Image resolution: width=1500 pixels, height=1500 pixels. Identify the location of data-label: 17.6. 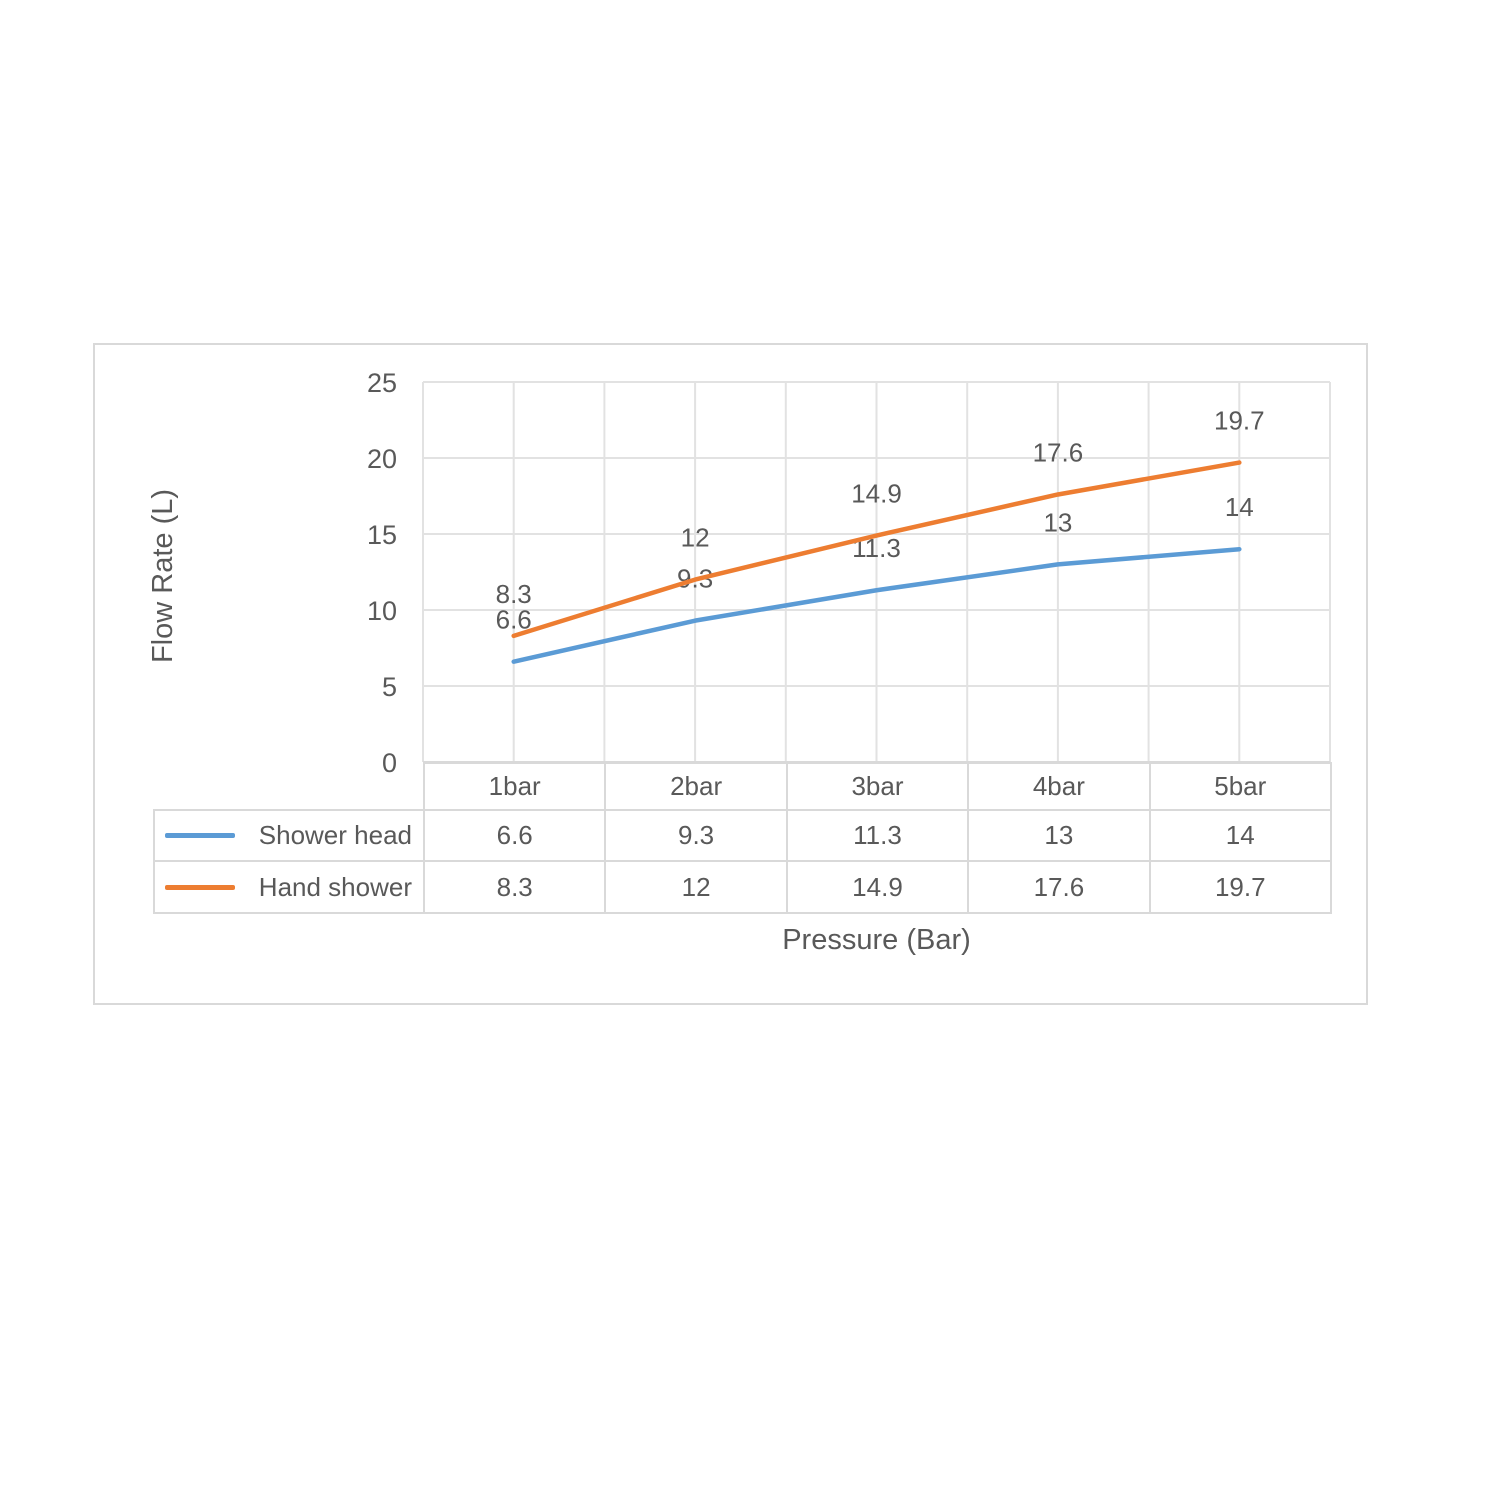
(1058, 452).